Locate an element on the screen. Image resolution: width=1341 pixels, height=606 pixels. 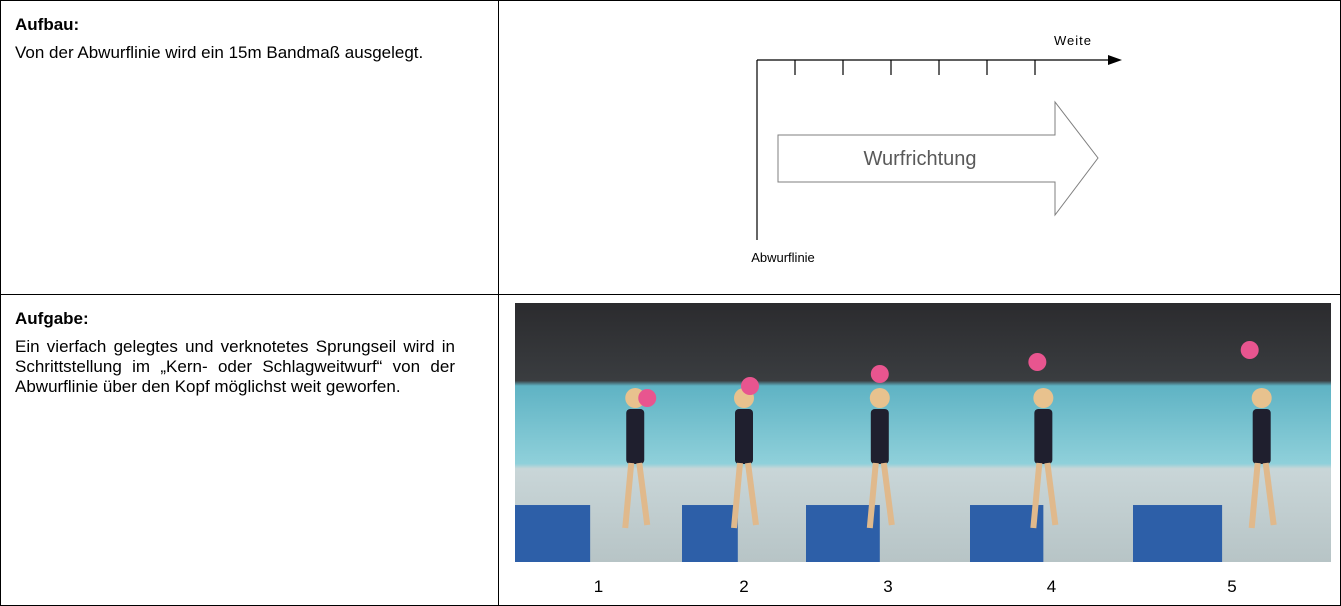
distance-label: Weite is located at coordinates (1073, 40).